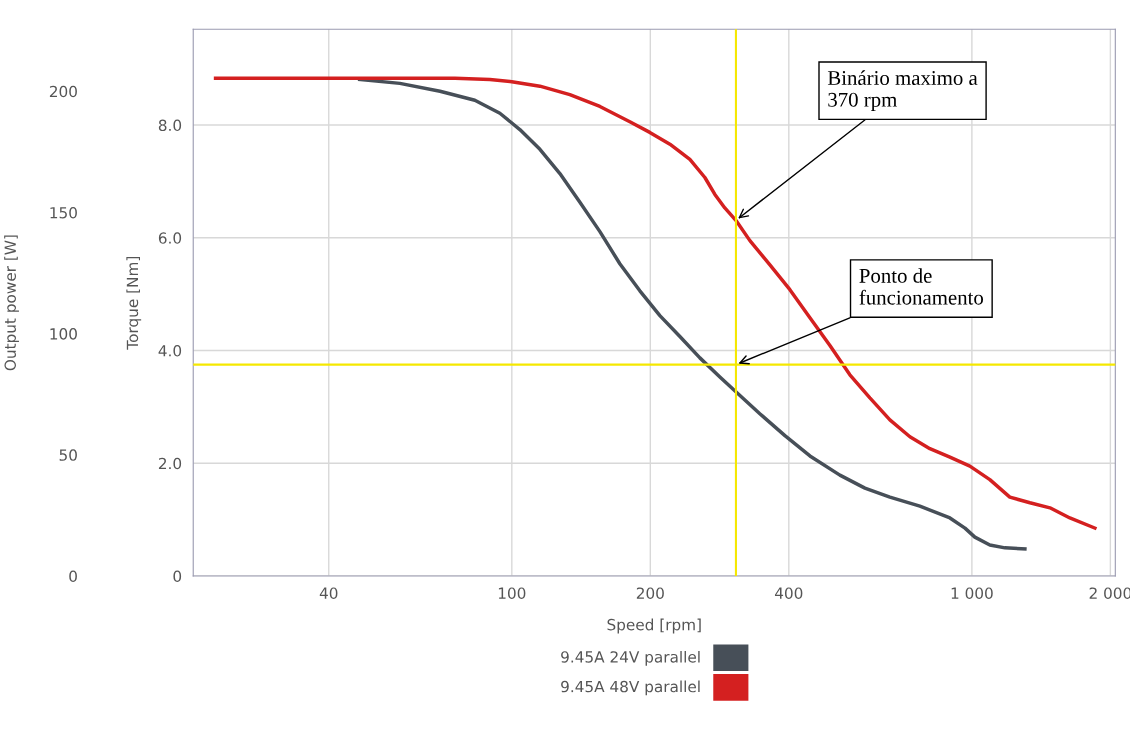 The width and height of the screenshot is (1130, 731). I want to click on x-tick-label: 100, so click(512, 593).